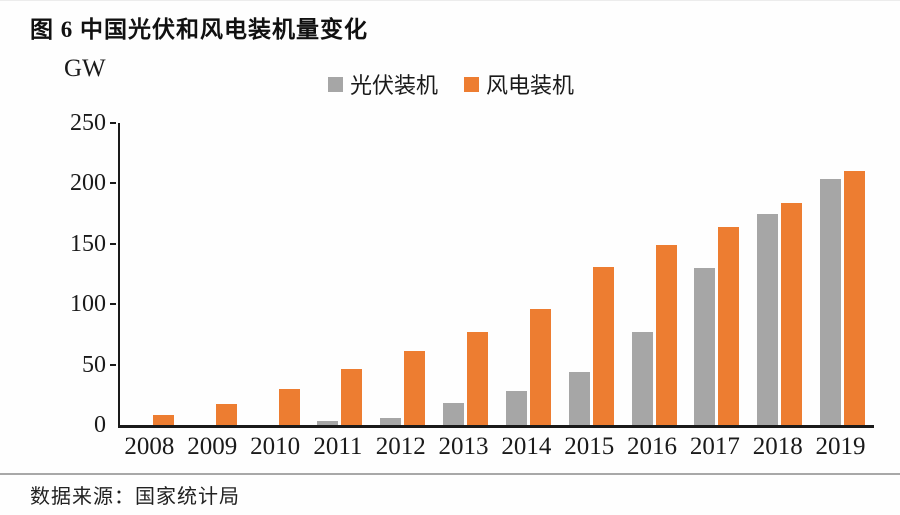  What do you see at coordinates (768, 319) in the screenshot?
I see `bar-pv-2018` at bounding box center [768, 319].